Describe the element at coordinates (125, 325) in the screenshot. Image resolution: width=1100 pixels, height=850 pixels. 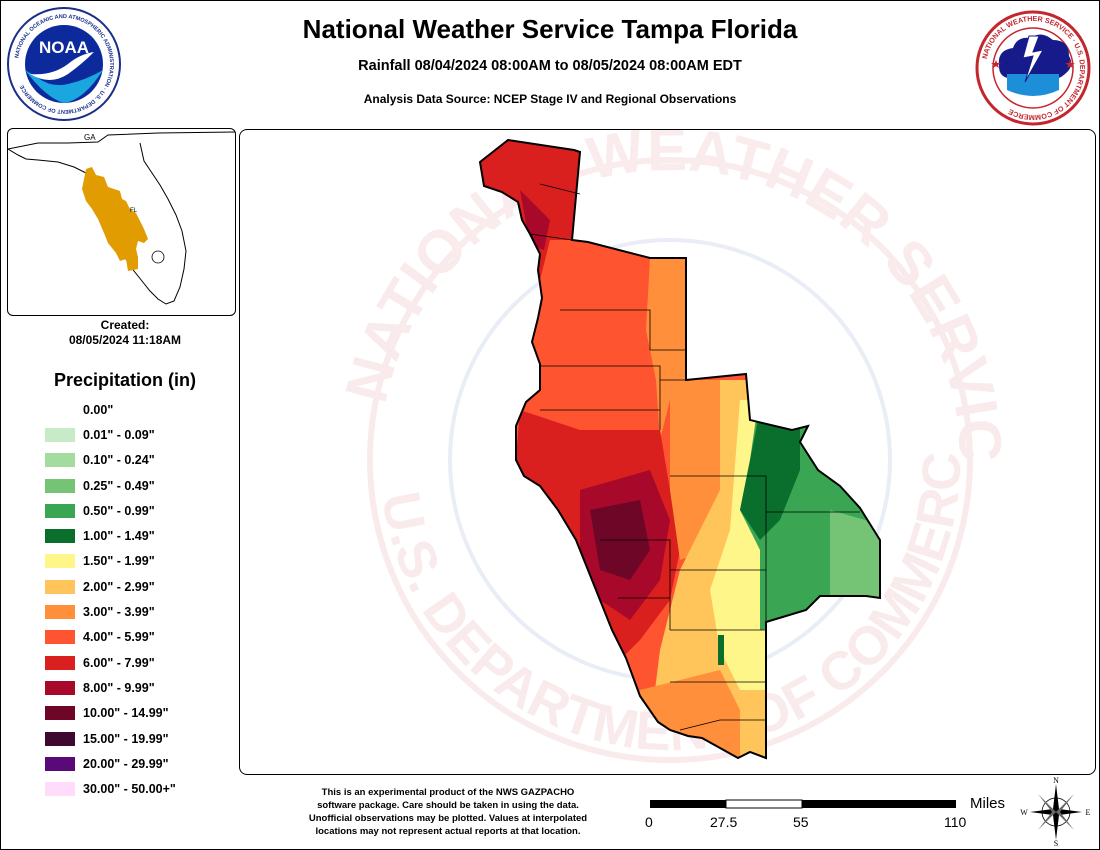
I see `created-label: Created:` at that location.